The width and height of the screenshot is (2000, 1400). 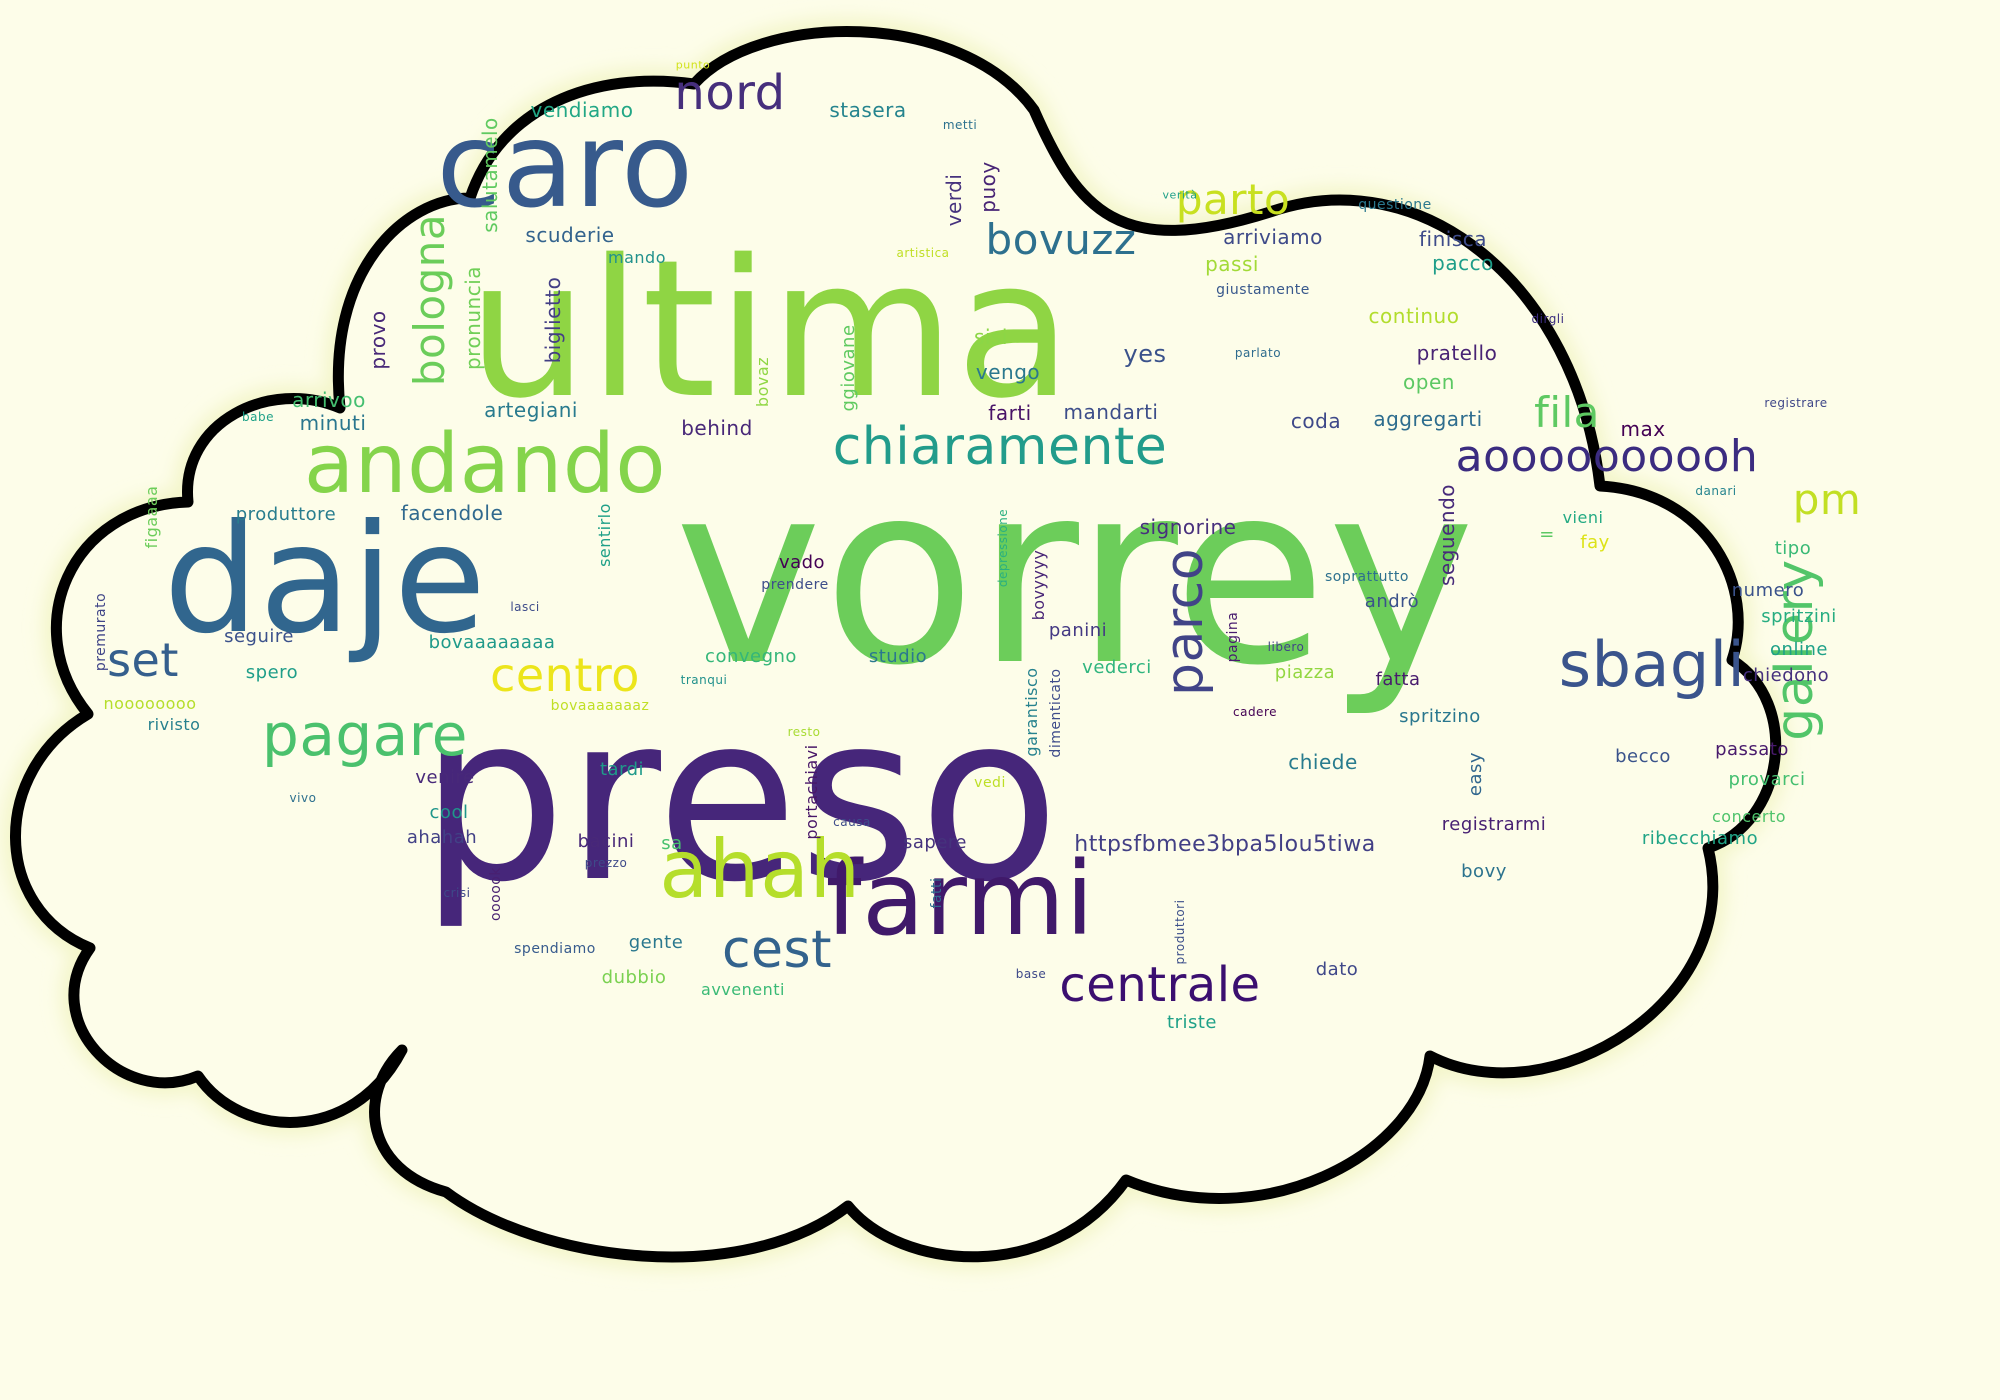 What do you see at coordinates (935, 842) in the screenshot?
I see `cloud-word: sapere` at bounding box center [935, 842].